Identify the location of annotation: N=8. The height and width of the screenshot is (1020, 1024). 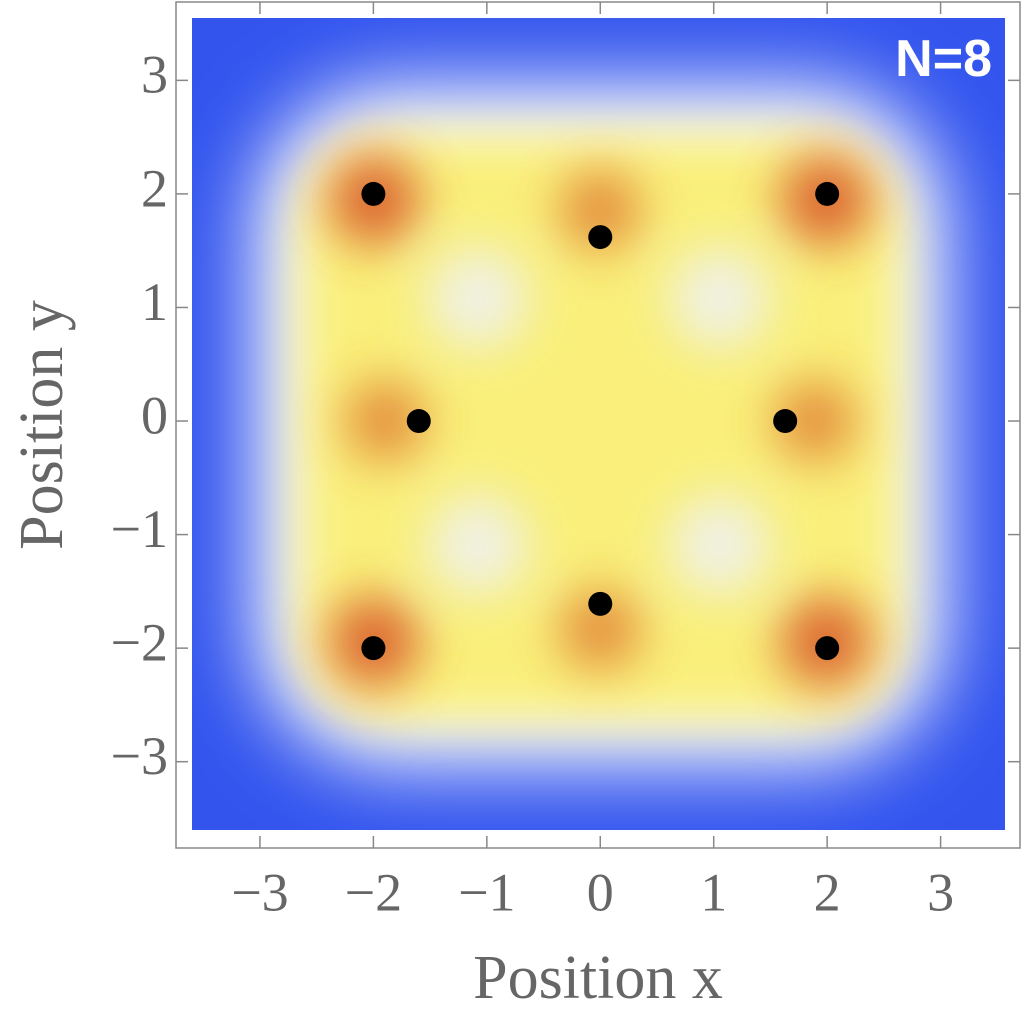
(943, 59).